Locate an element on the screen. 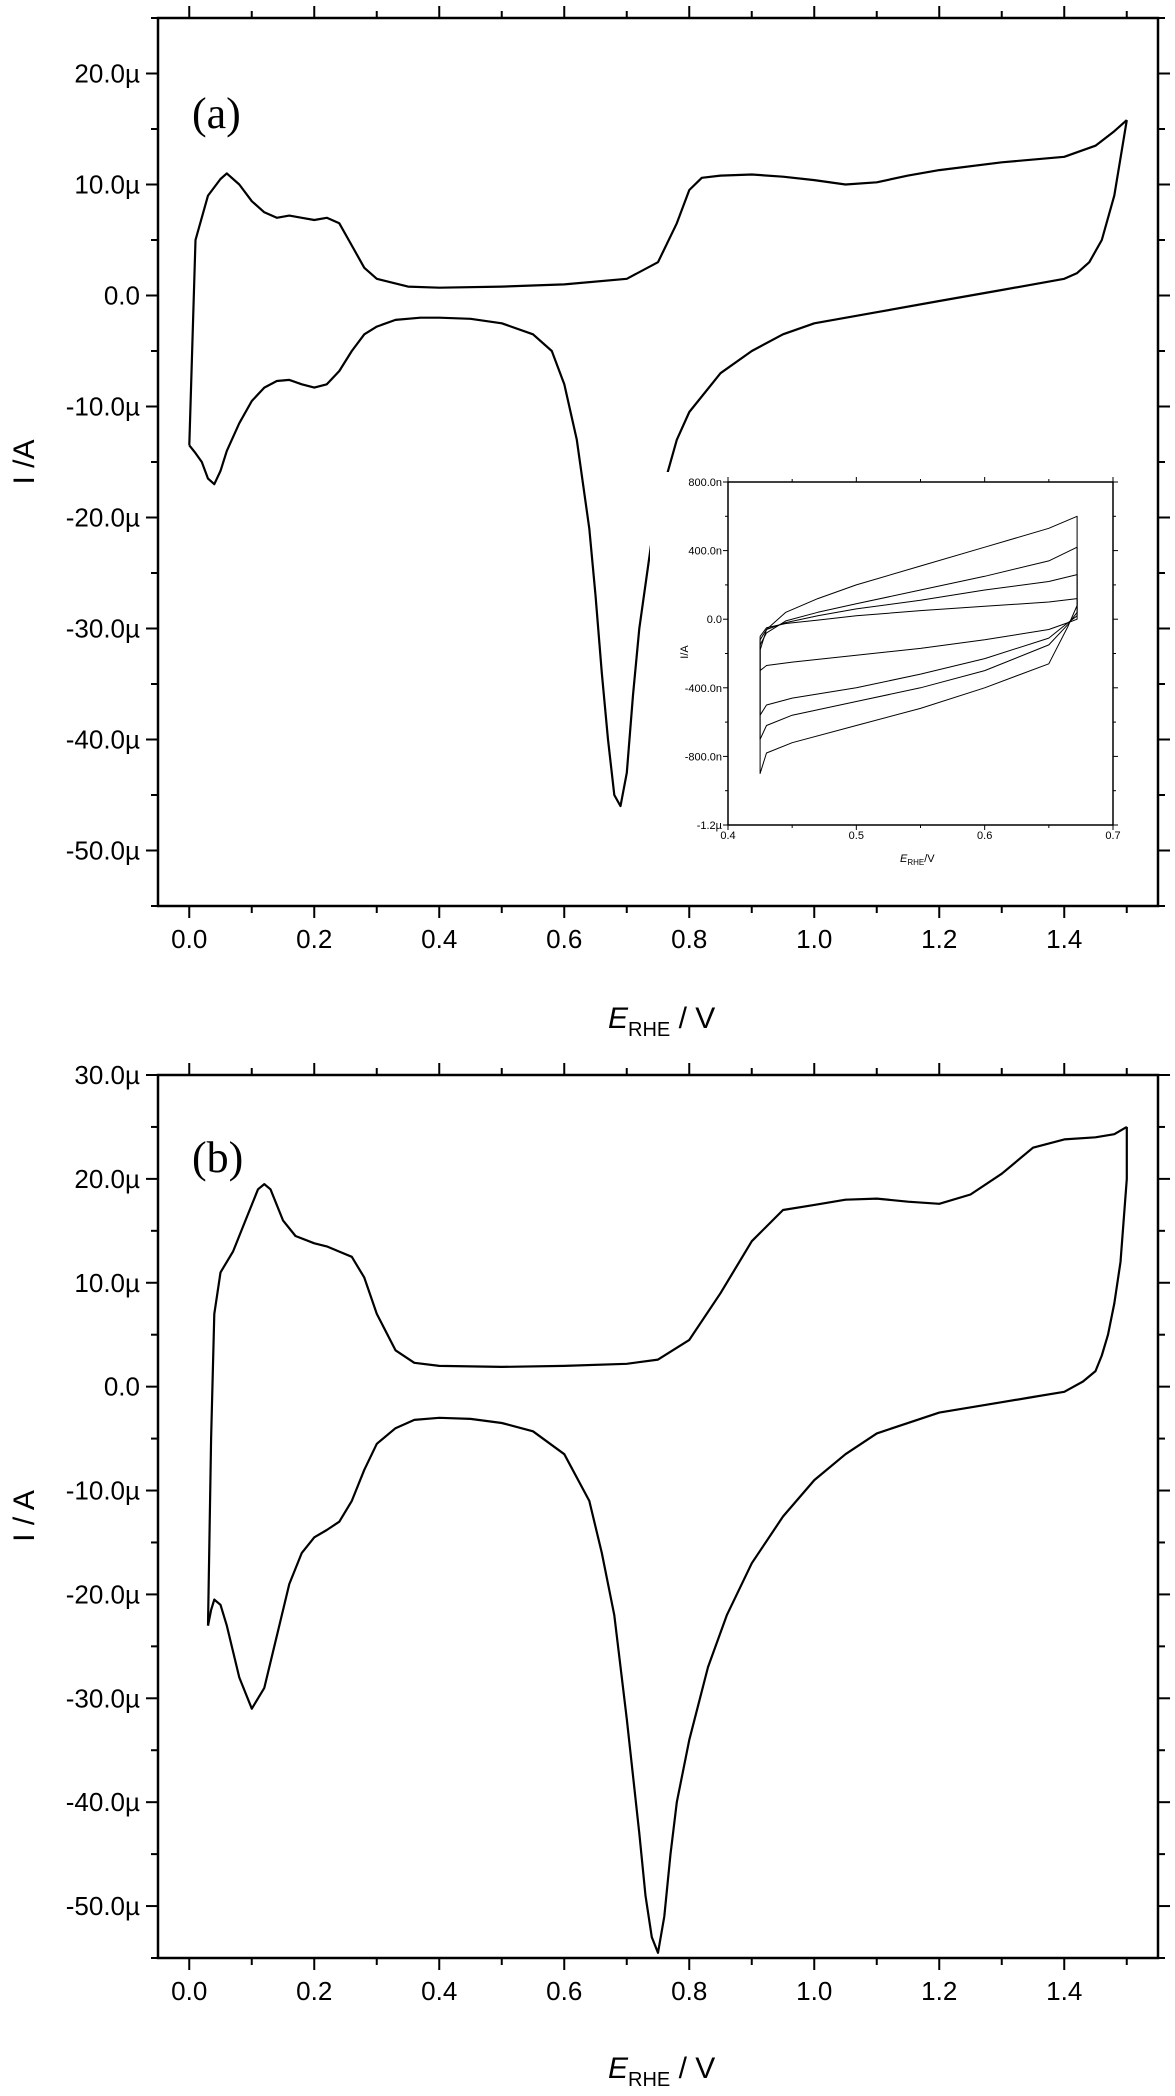  y-tick-label: 800.0n is located at coordinates (705, 483).